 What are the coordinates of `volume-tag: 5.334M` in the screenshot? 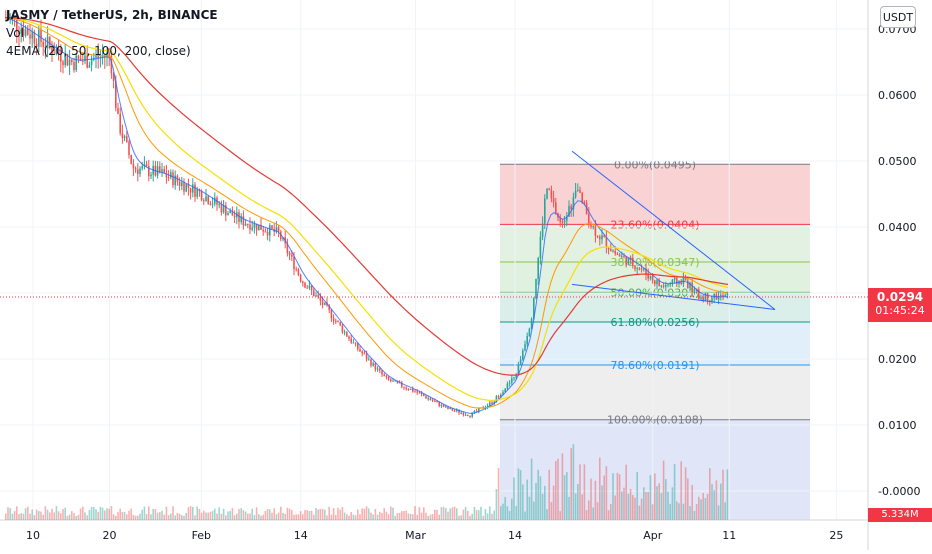 It's located at (900, 515).